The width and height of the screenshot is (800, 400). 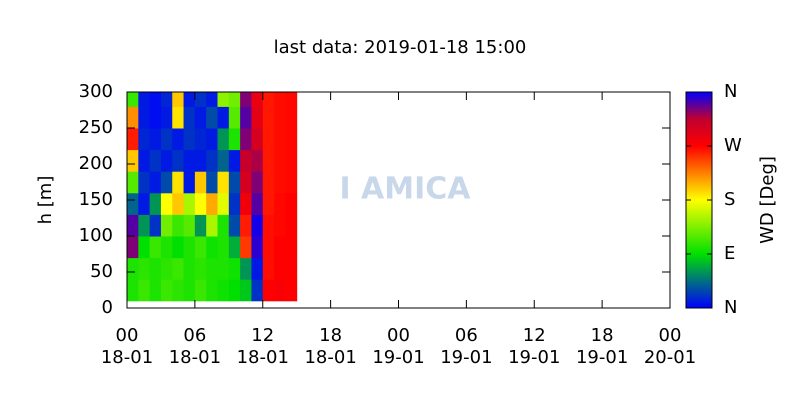 What do you see at coordinates (733, 145) in the screenshot?
I see `colorbar-tick-label: W` at bounding box center [733, 145].